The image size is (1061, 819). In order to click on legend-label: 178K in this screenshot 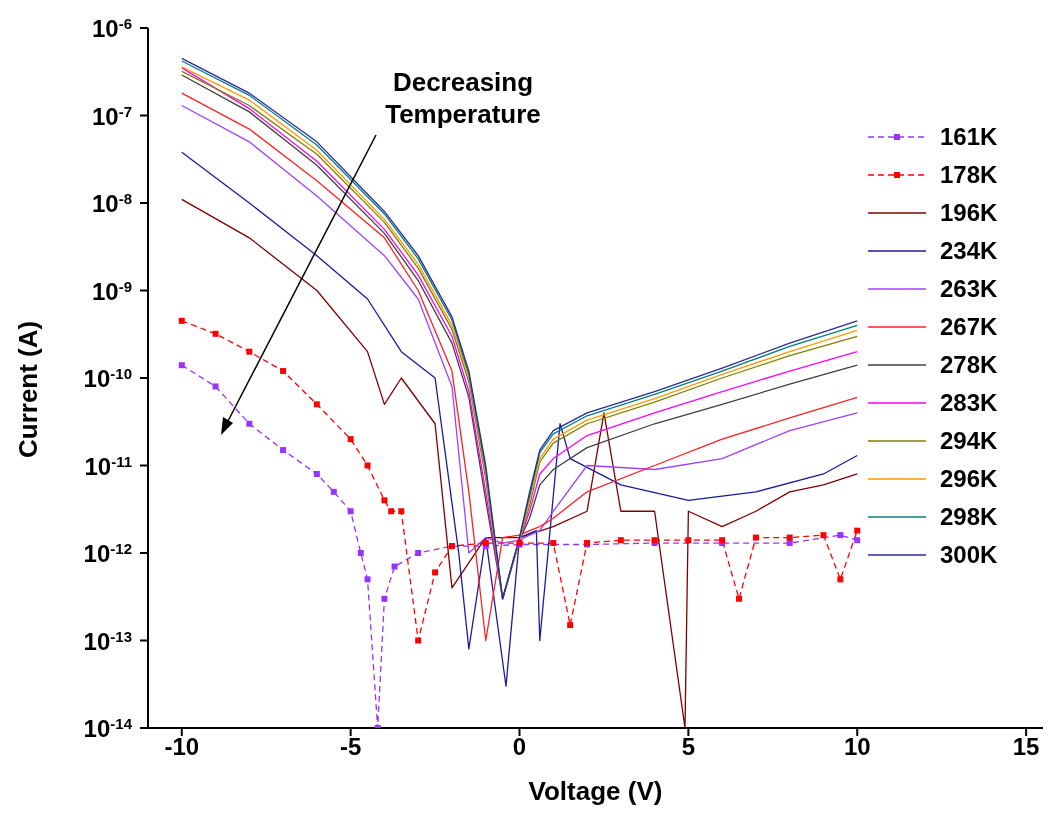, I will do `click(969, 175)`.